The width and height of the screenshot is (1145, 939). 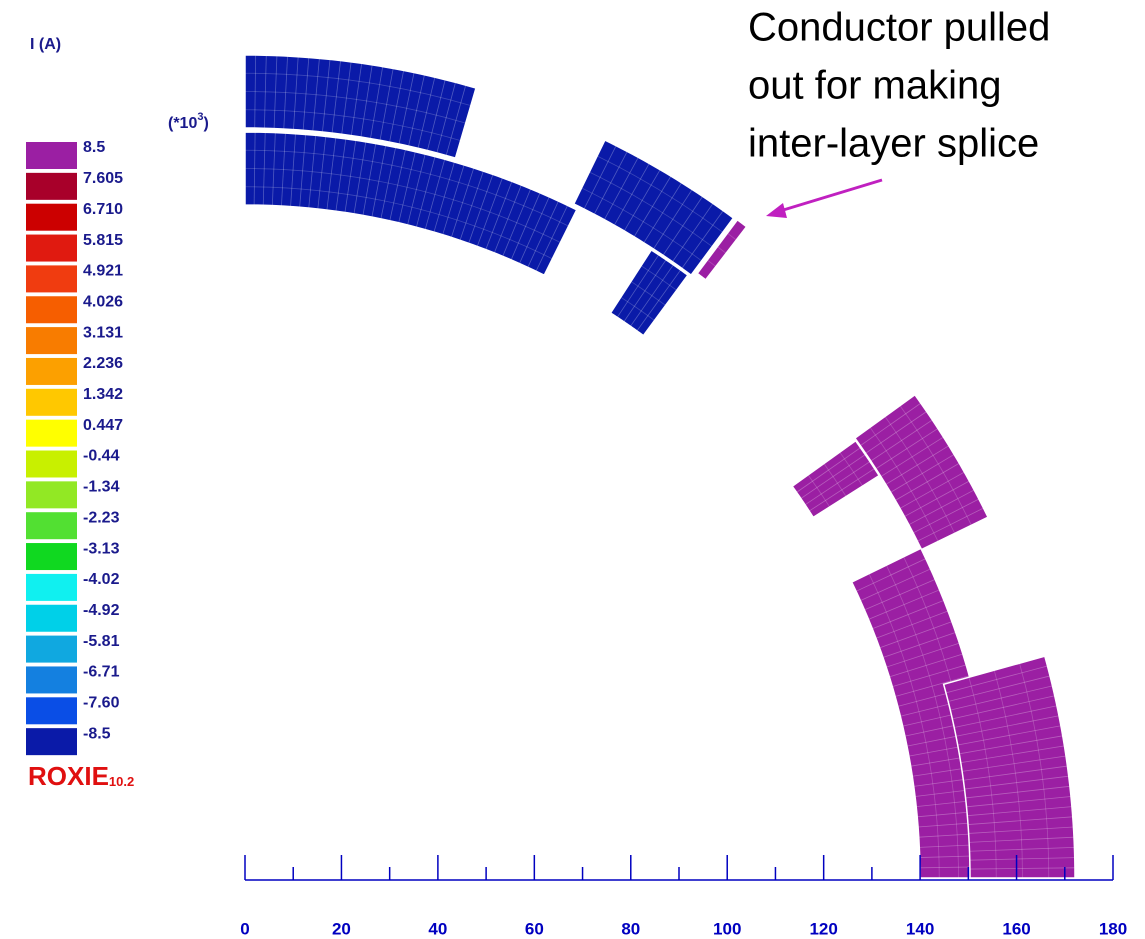 I want to click on x-tick-label: 140, so click(x=920, y=928).